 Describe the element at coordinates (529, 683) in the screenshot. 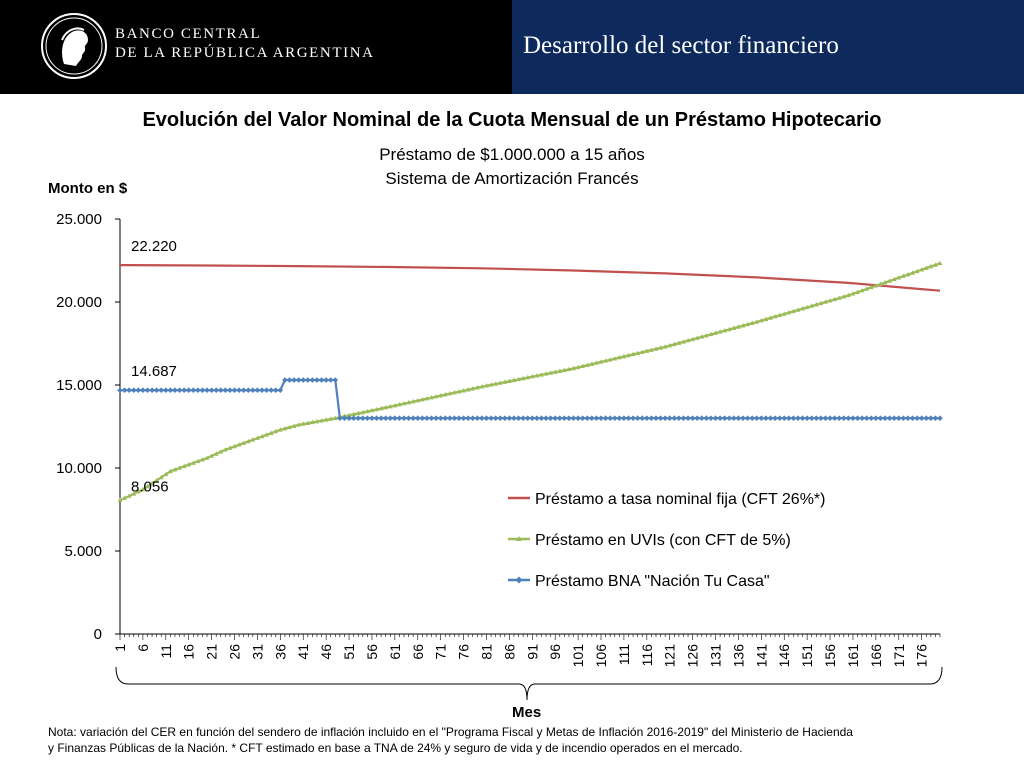

I see `x-axis-bracket` at that location.